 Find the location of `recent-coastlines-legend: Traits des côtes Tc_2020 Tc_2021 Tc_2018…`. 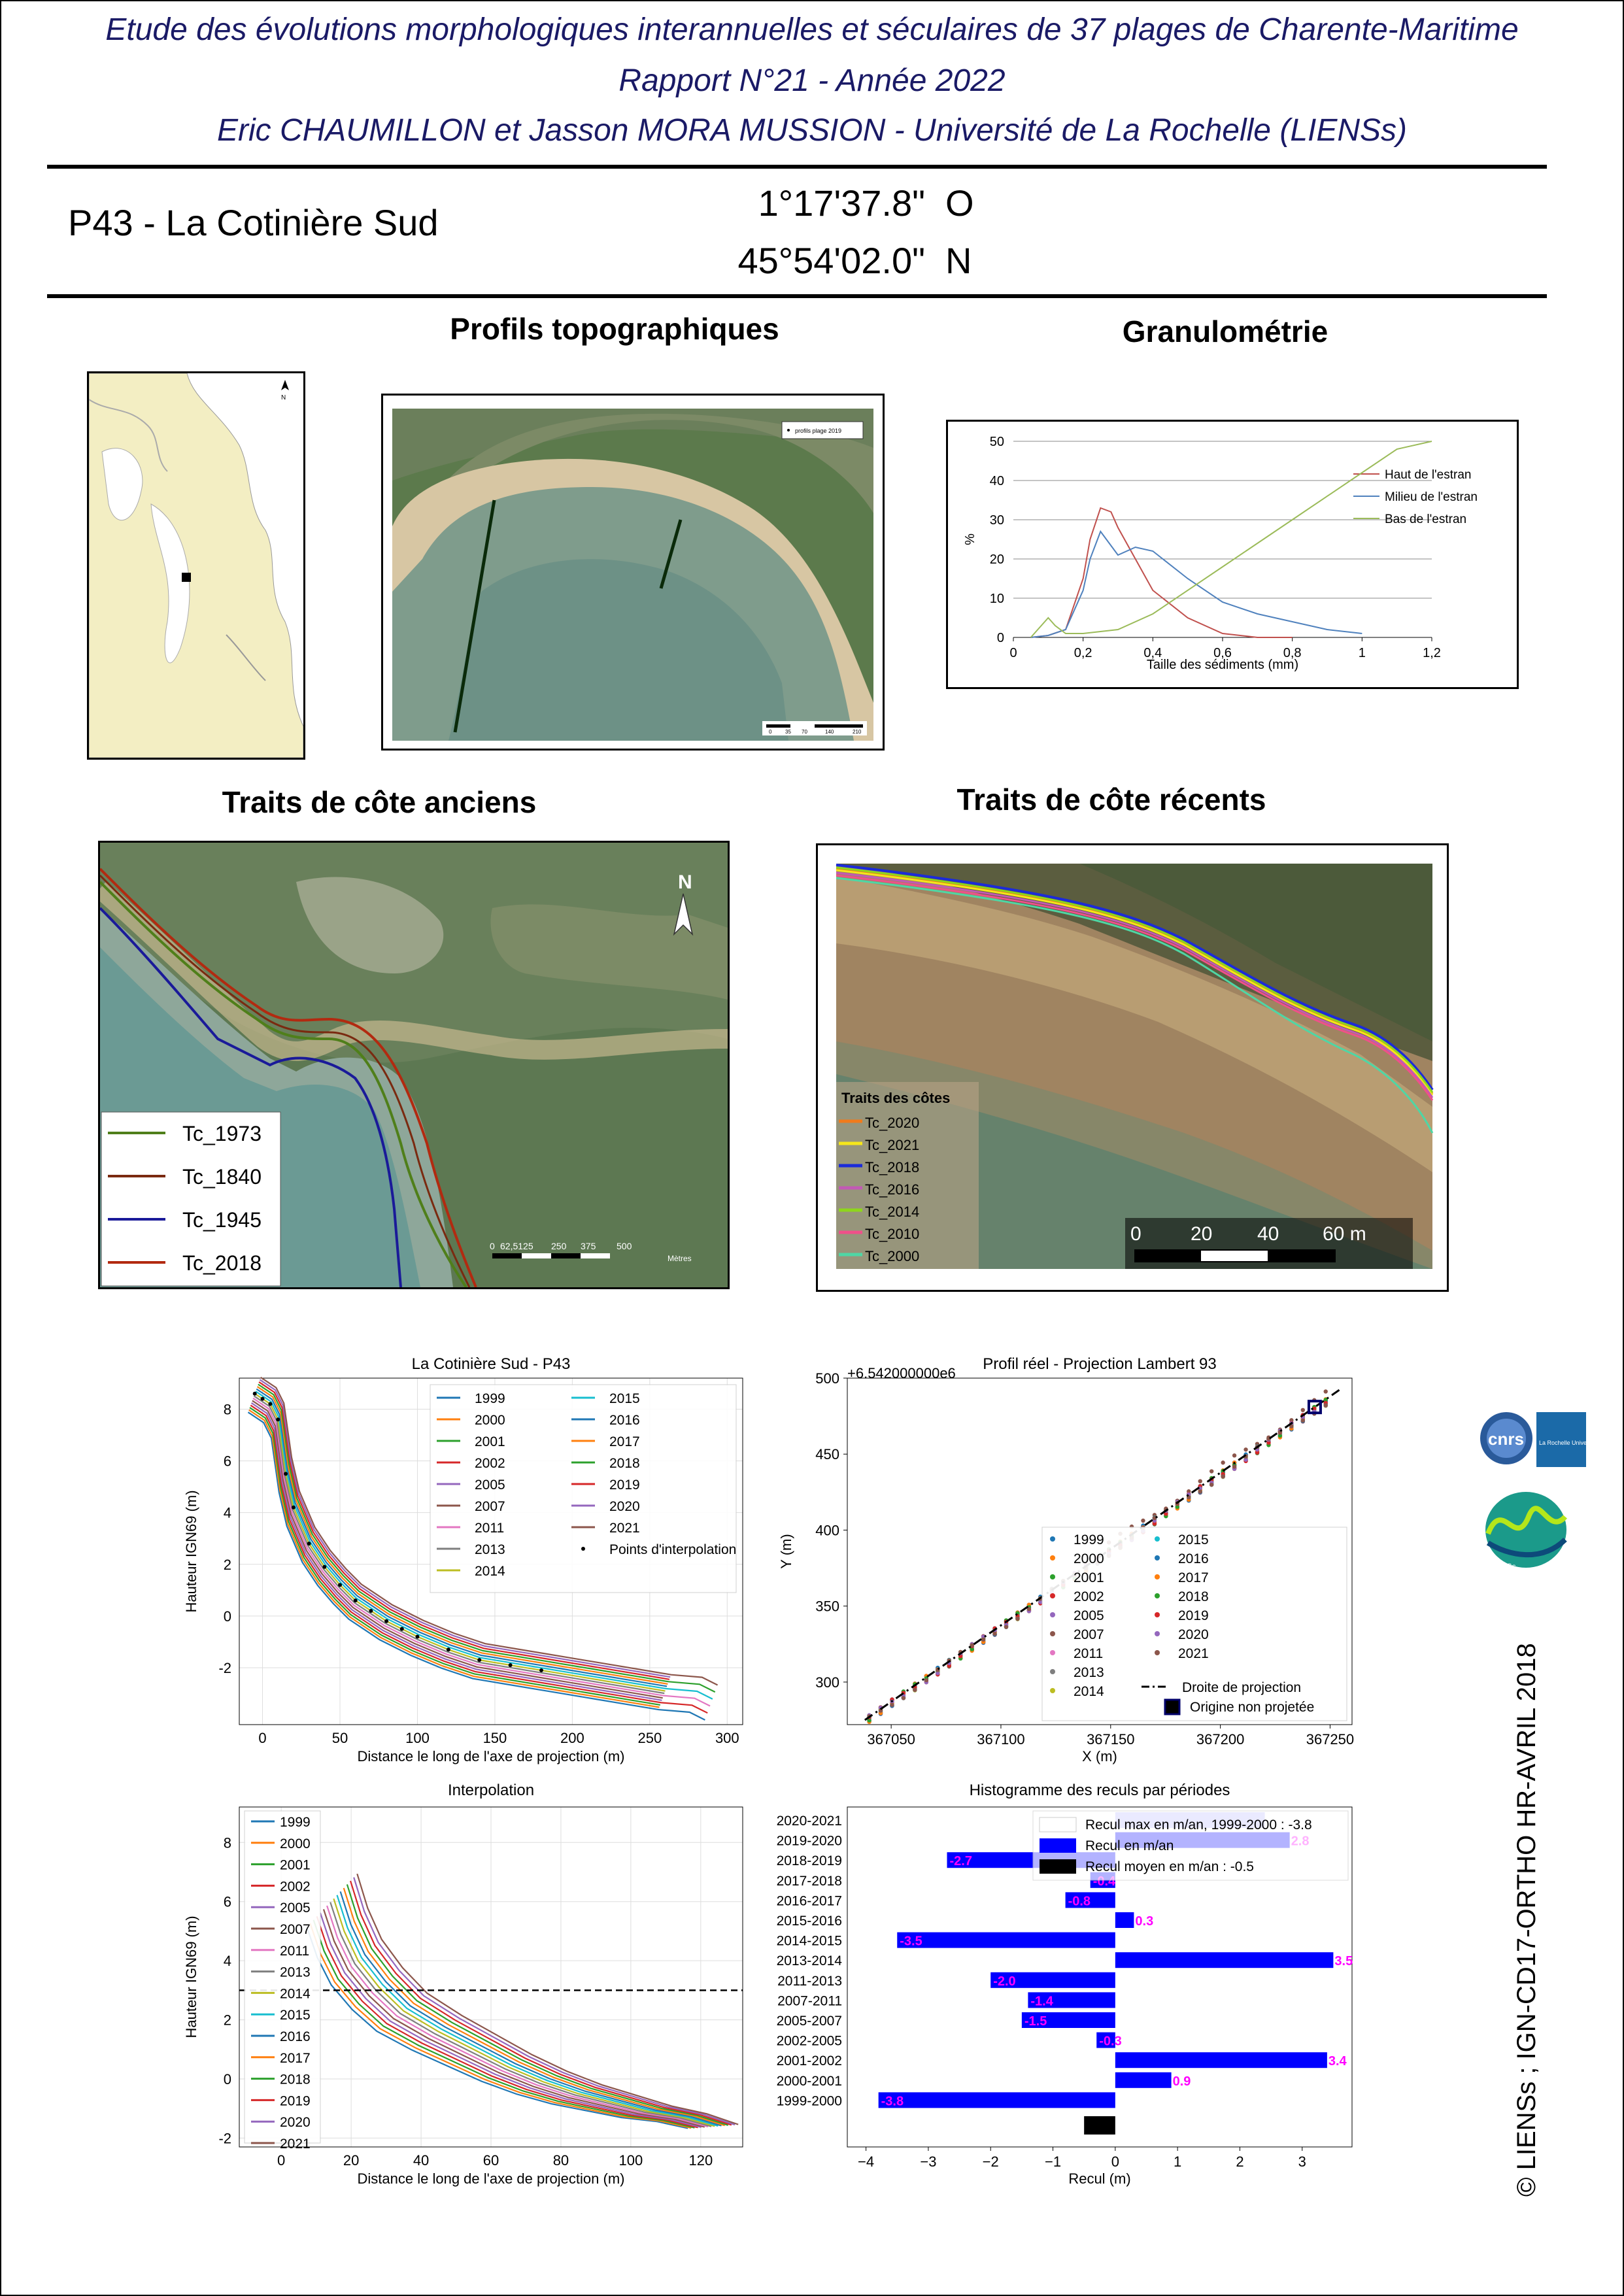

recent-coastlines-legend: Traits des côtes Tc_2020 Tc_2021 Tc_2018… is located at coordinates (907, 1175).